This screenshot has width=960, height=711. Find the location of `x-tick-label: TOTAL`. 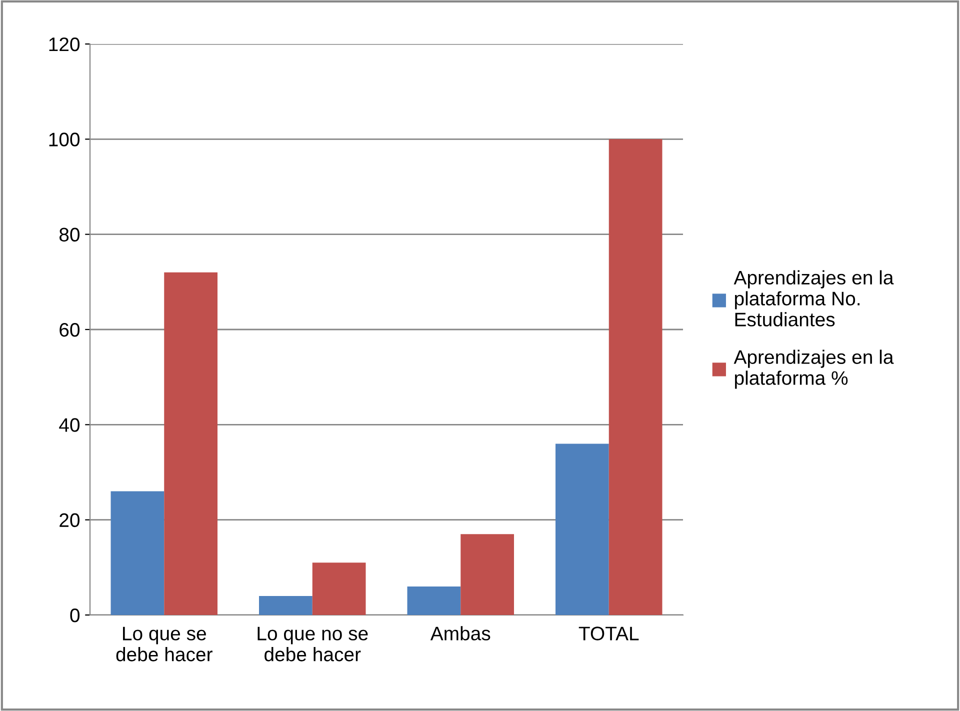

x-tick-label: TOTAL is located at coordinates (608, 633).